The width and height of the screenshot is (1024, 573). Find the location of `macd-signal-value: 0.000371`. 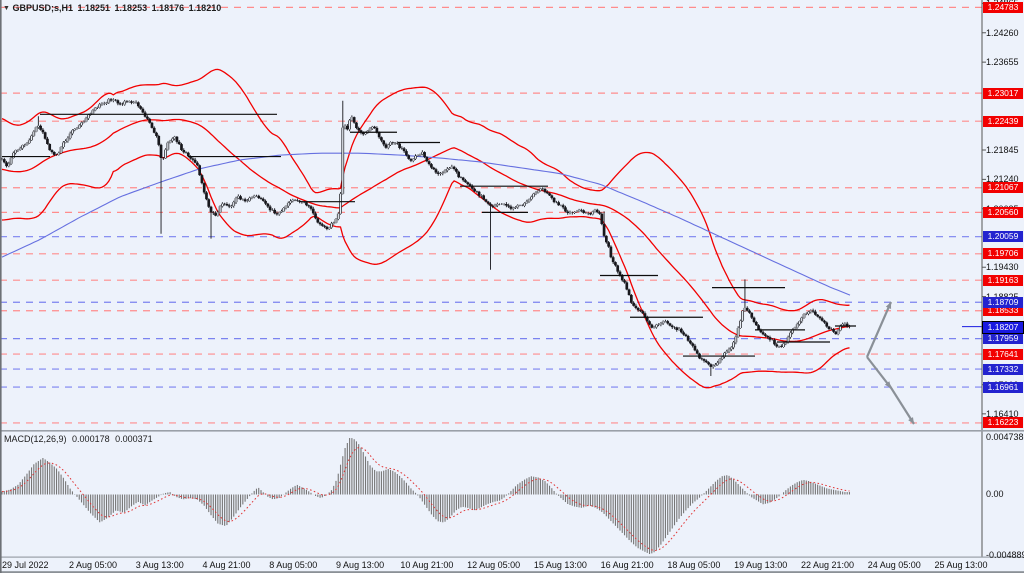

macd-signal-value: 0.000371 is located at coordinates (134, 439).